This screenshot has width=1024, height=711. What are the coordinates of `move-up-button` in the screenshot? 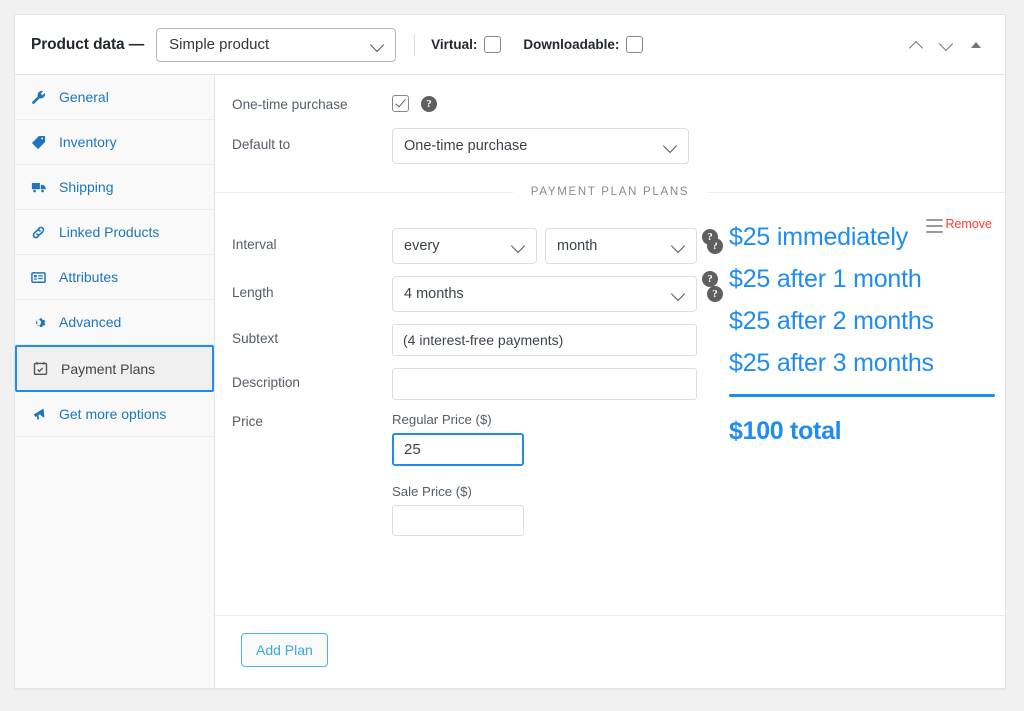 It's located at (916, 45).